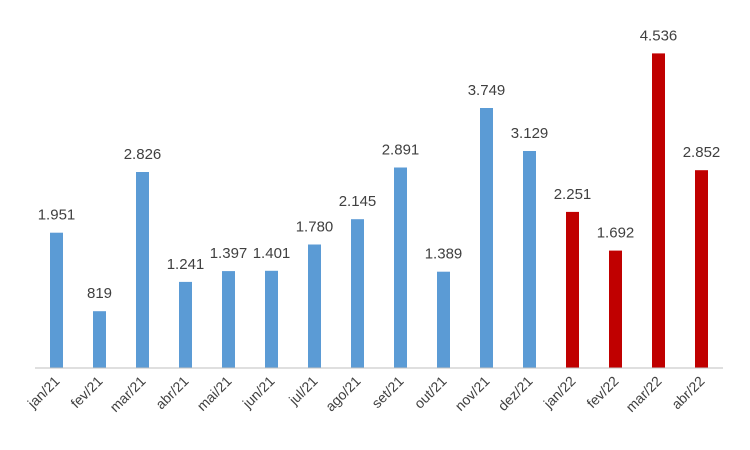 The width and height of the screenshot is (750, 450). Describe the element at coordinates (472, 393) in the screenshot. I see `x-tick-label-nov-21: nov/21` at that location.